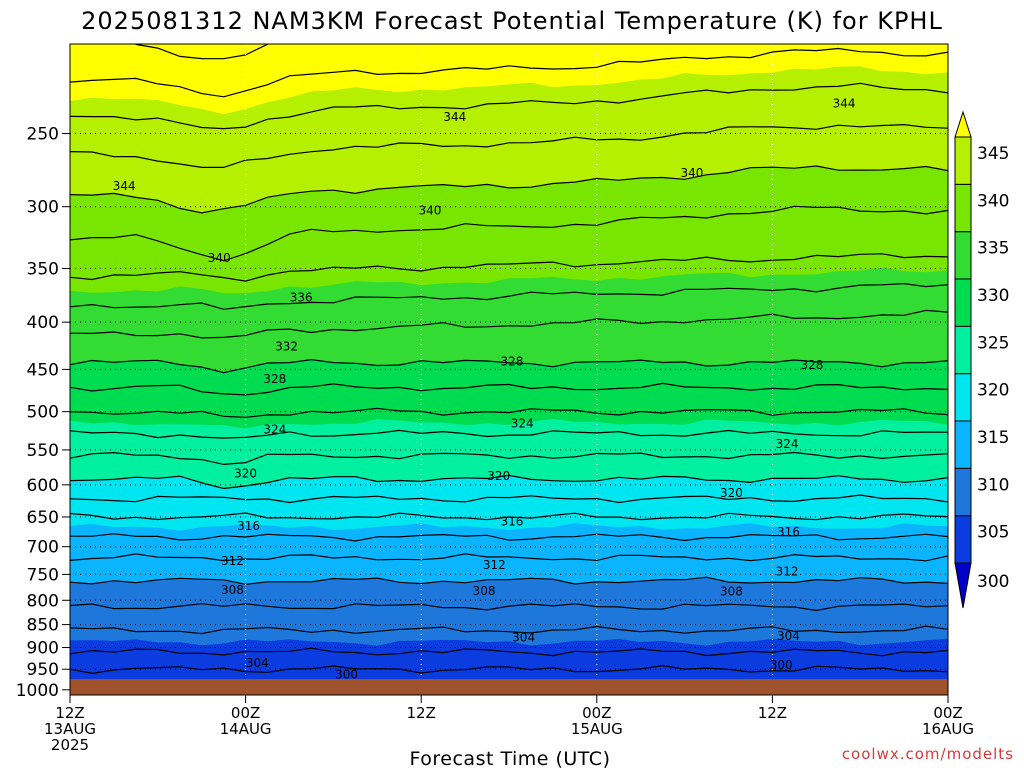  What do you see at coordinates (346, 675) in the screenshot?
I see `contour-label: 300` at bounding box center [346, 675].